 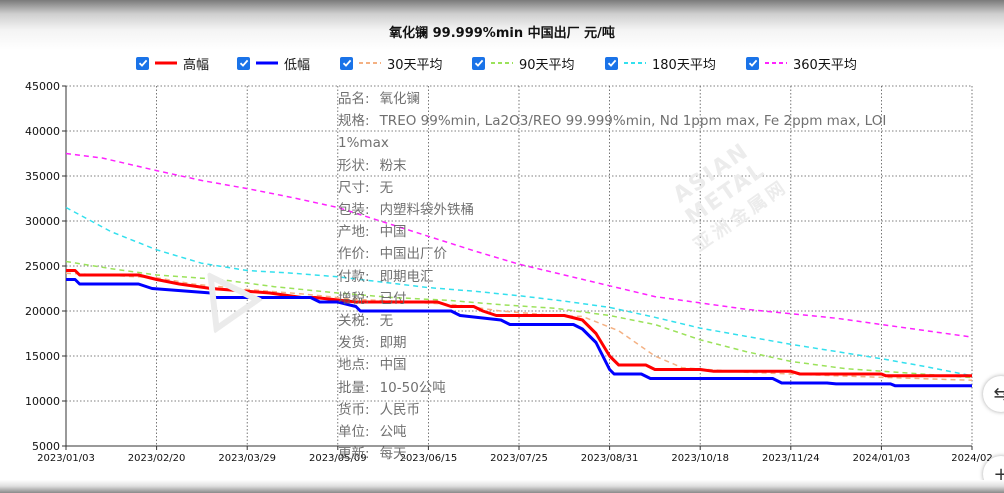 What do you see at coordinates (825, 65) in the screenshot?
I see `legend-label: 360天平均` at bounding box center [825, 65].